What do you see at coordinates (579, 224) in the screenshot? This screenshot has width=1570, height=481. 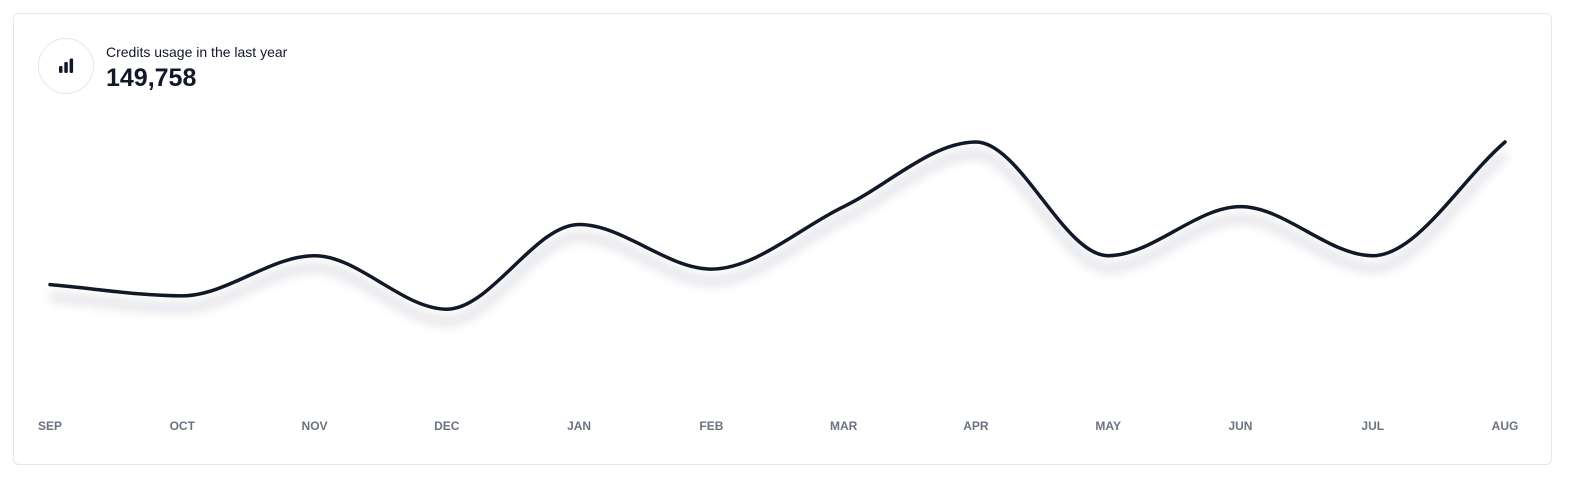 I see `data-point-jan` at bounding box center [579, 224].